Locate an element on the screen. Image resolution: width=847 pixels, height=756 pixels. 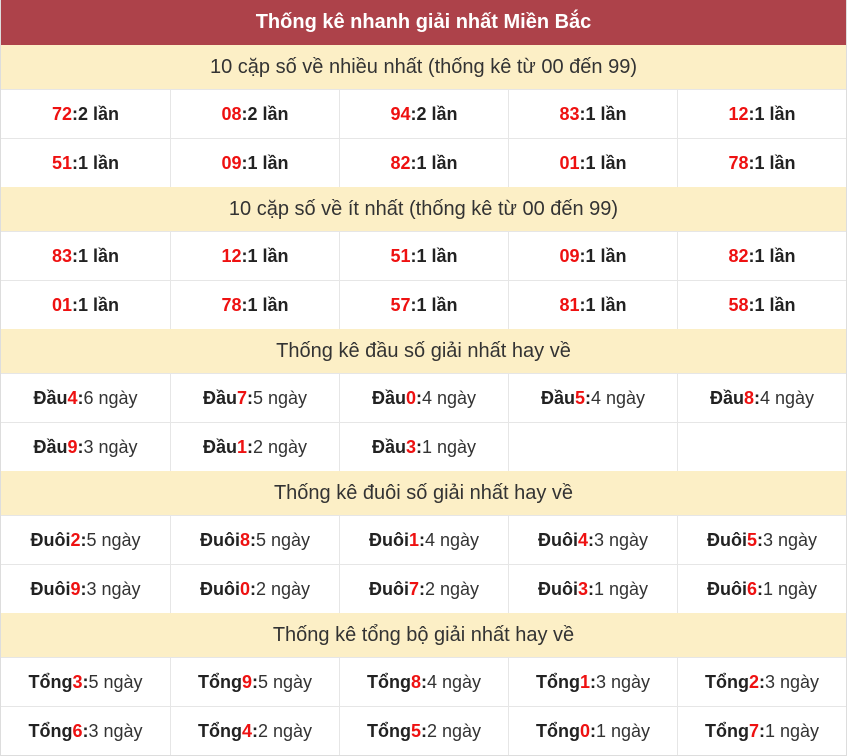
stat-cell: 08 : 2 lần is located at coordinates (254, 114).